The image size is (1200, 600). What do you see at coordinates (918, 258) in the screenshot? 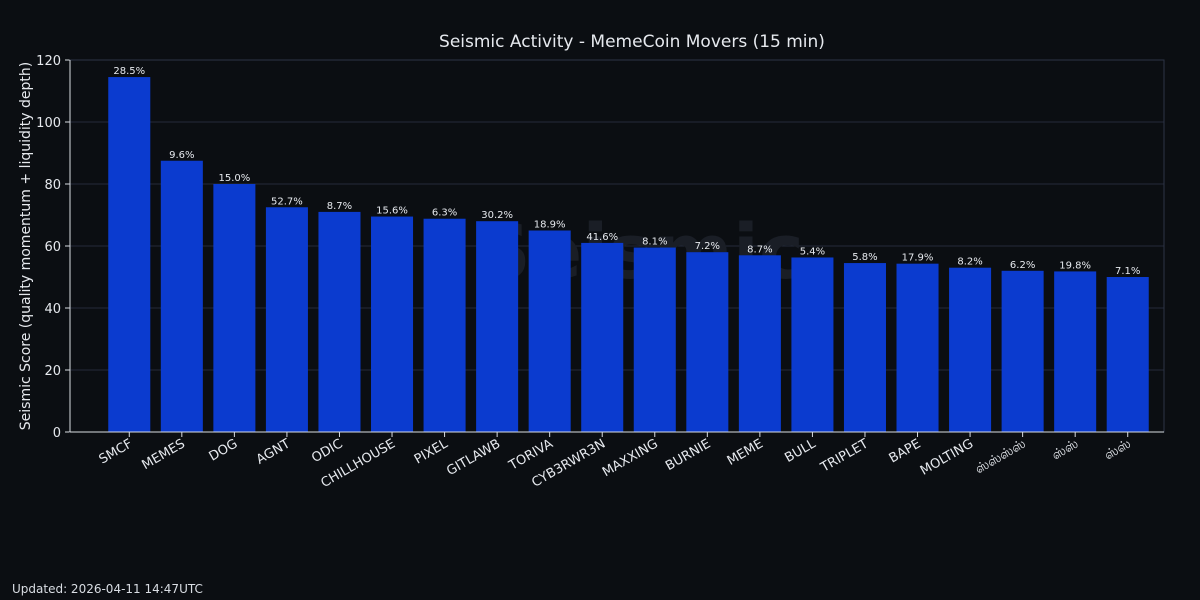
I see `bar-value-label: 17.9%` at bounding box center [918, 258].